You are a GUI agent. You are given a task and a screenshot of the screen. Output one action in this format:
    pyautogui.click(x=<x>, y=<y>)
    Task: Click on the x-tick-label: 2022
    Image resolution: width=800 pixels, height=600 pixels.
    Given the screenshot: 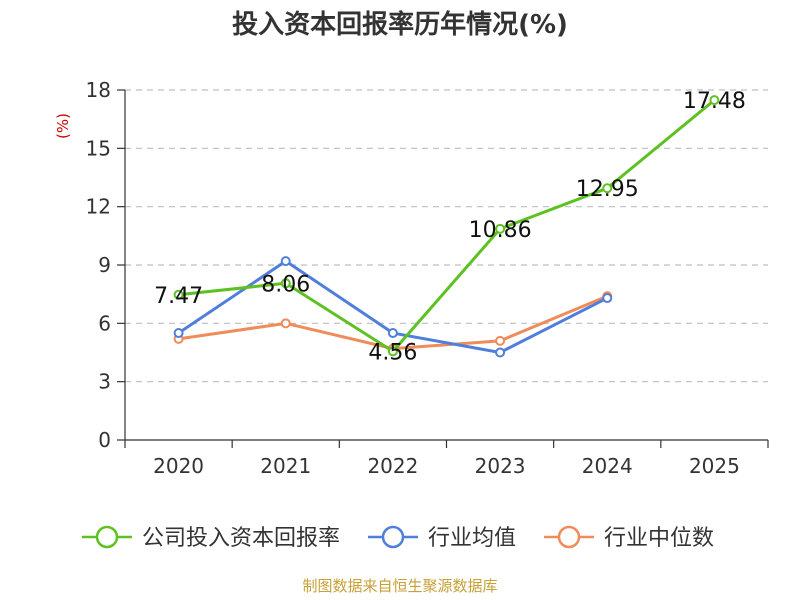 What is the action you would take?
    pyautogui.click(x=392, y=466)
    